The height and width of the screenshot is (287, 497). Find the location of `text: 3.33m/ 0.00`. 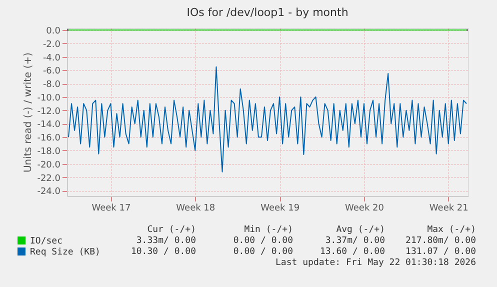

text: 3.33m/ 0.00 is located at coordinates (166, 241).